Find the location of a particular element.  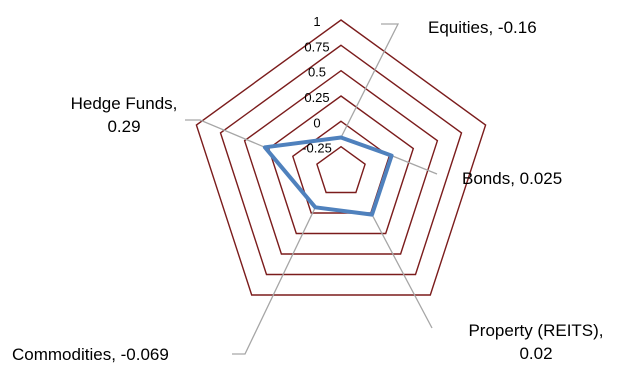

tick-label-0.5: 0.5 is located at coordinates (317, 72).